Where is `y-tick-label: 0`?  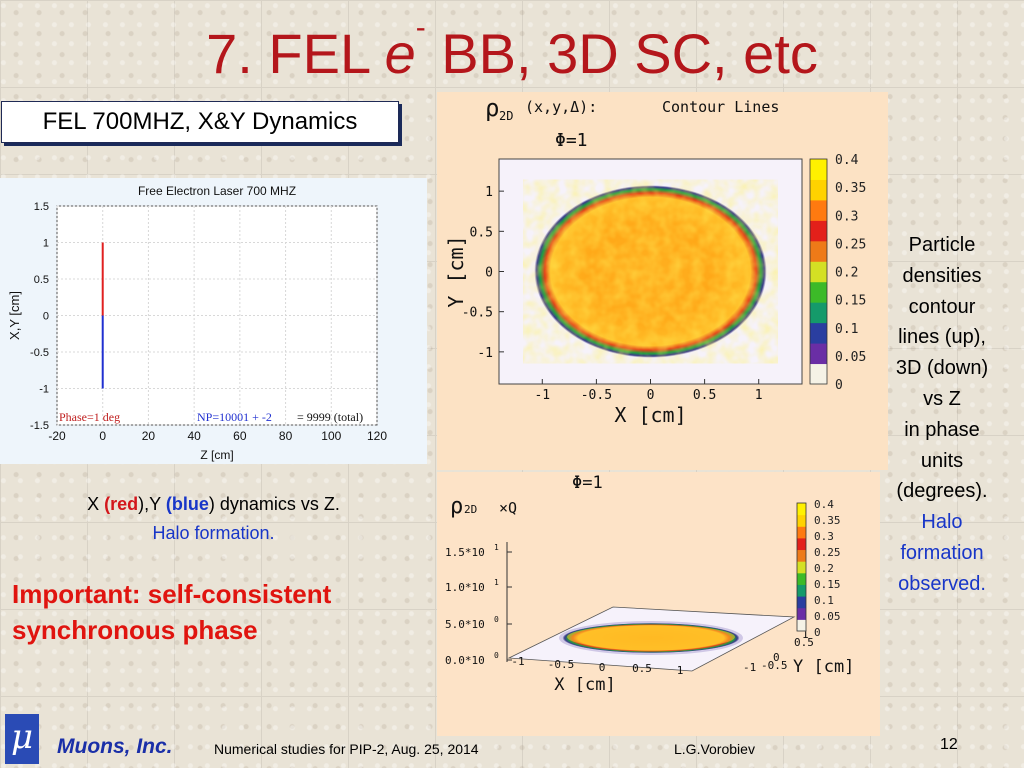
y-tick-label: 0 is located at coordinates (46, 317).